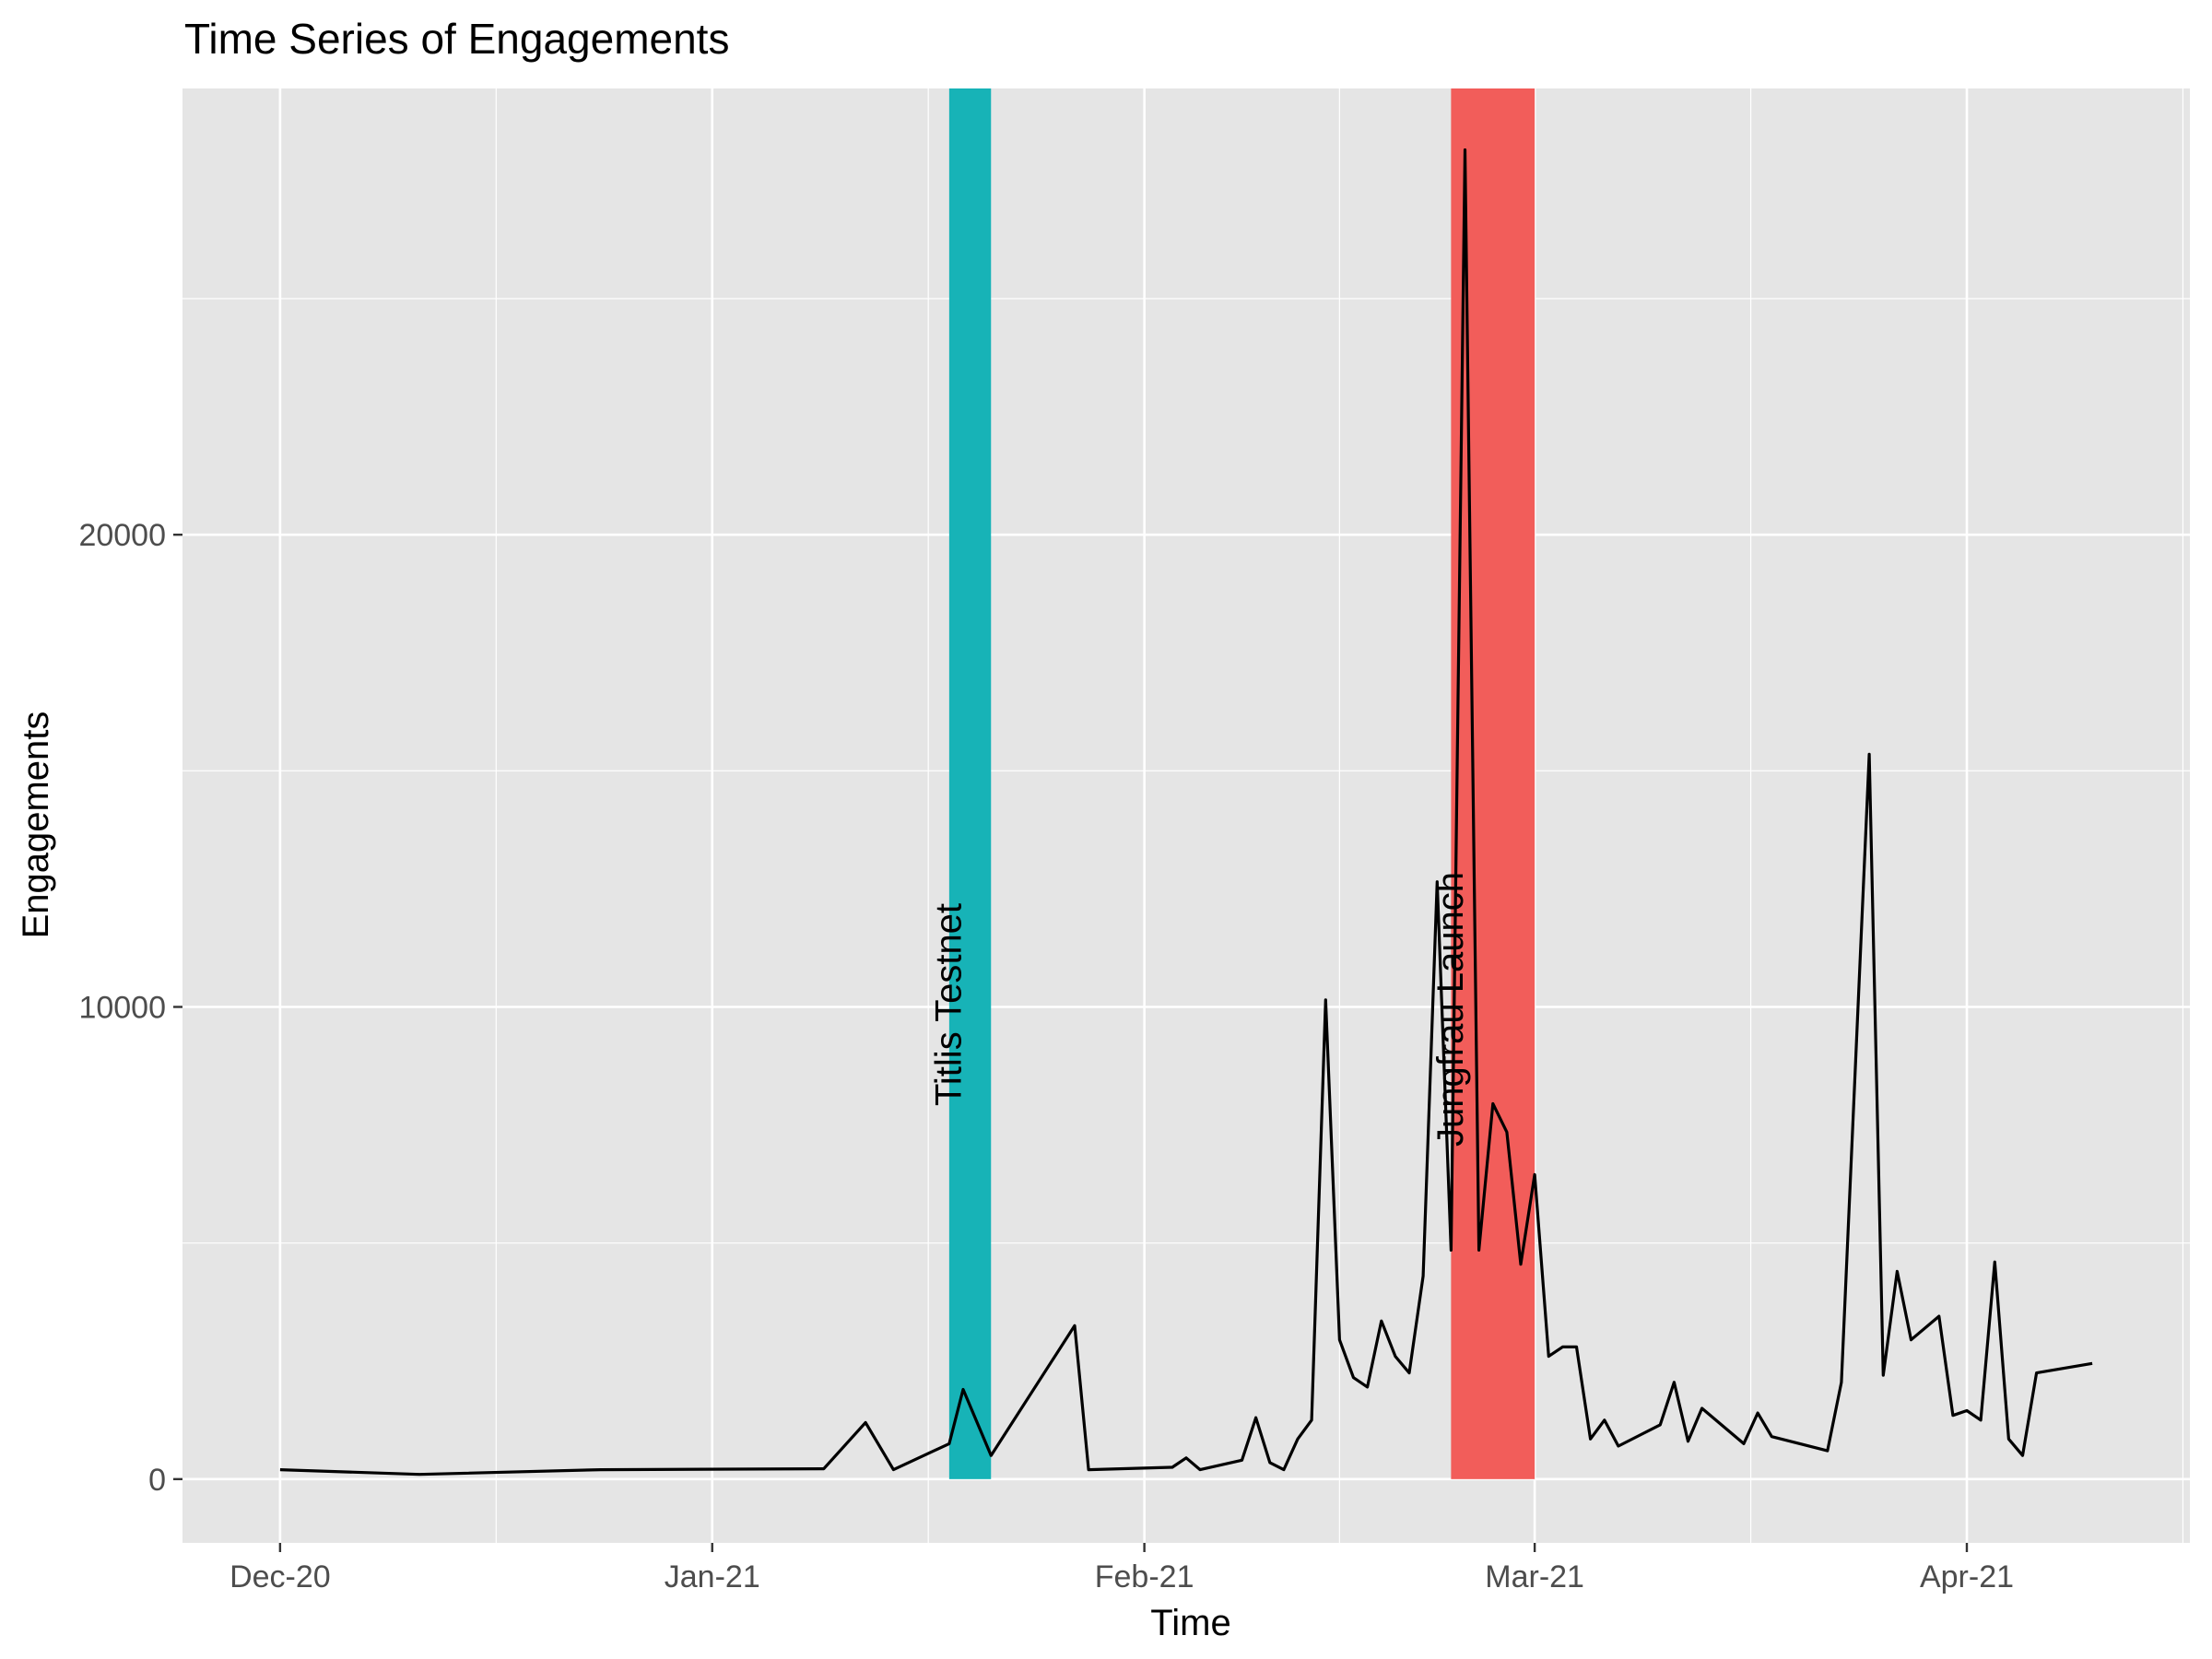  Describe the element at coordinates (1967, 1576) in the screenshot. I see `x-tick-label: Apr-21` at that location.